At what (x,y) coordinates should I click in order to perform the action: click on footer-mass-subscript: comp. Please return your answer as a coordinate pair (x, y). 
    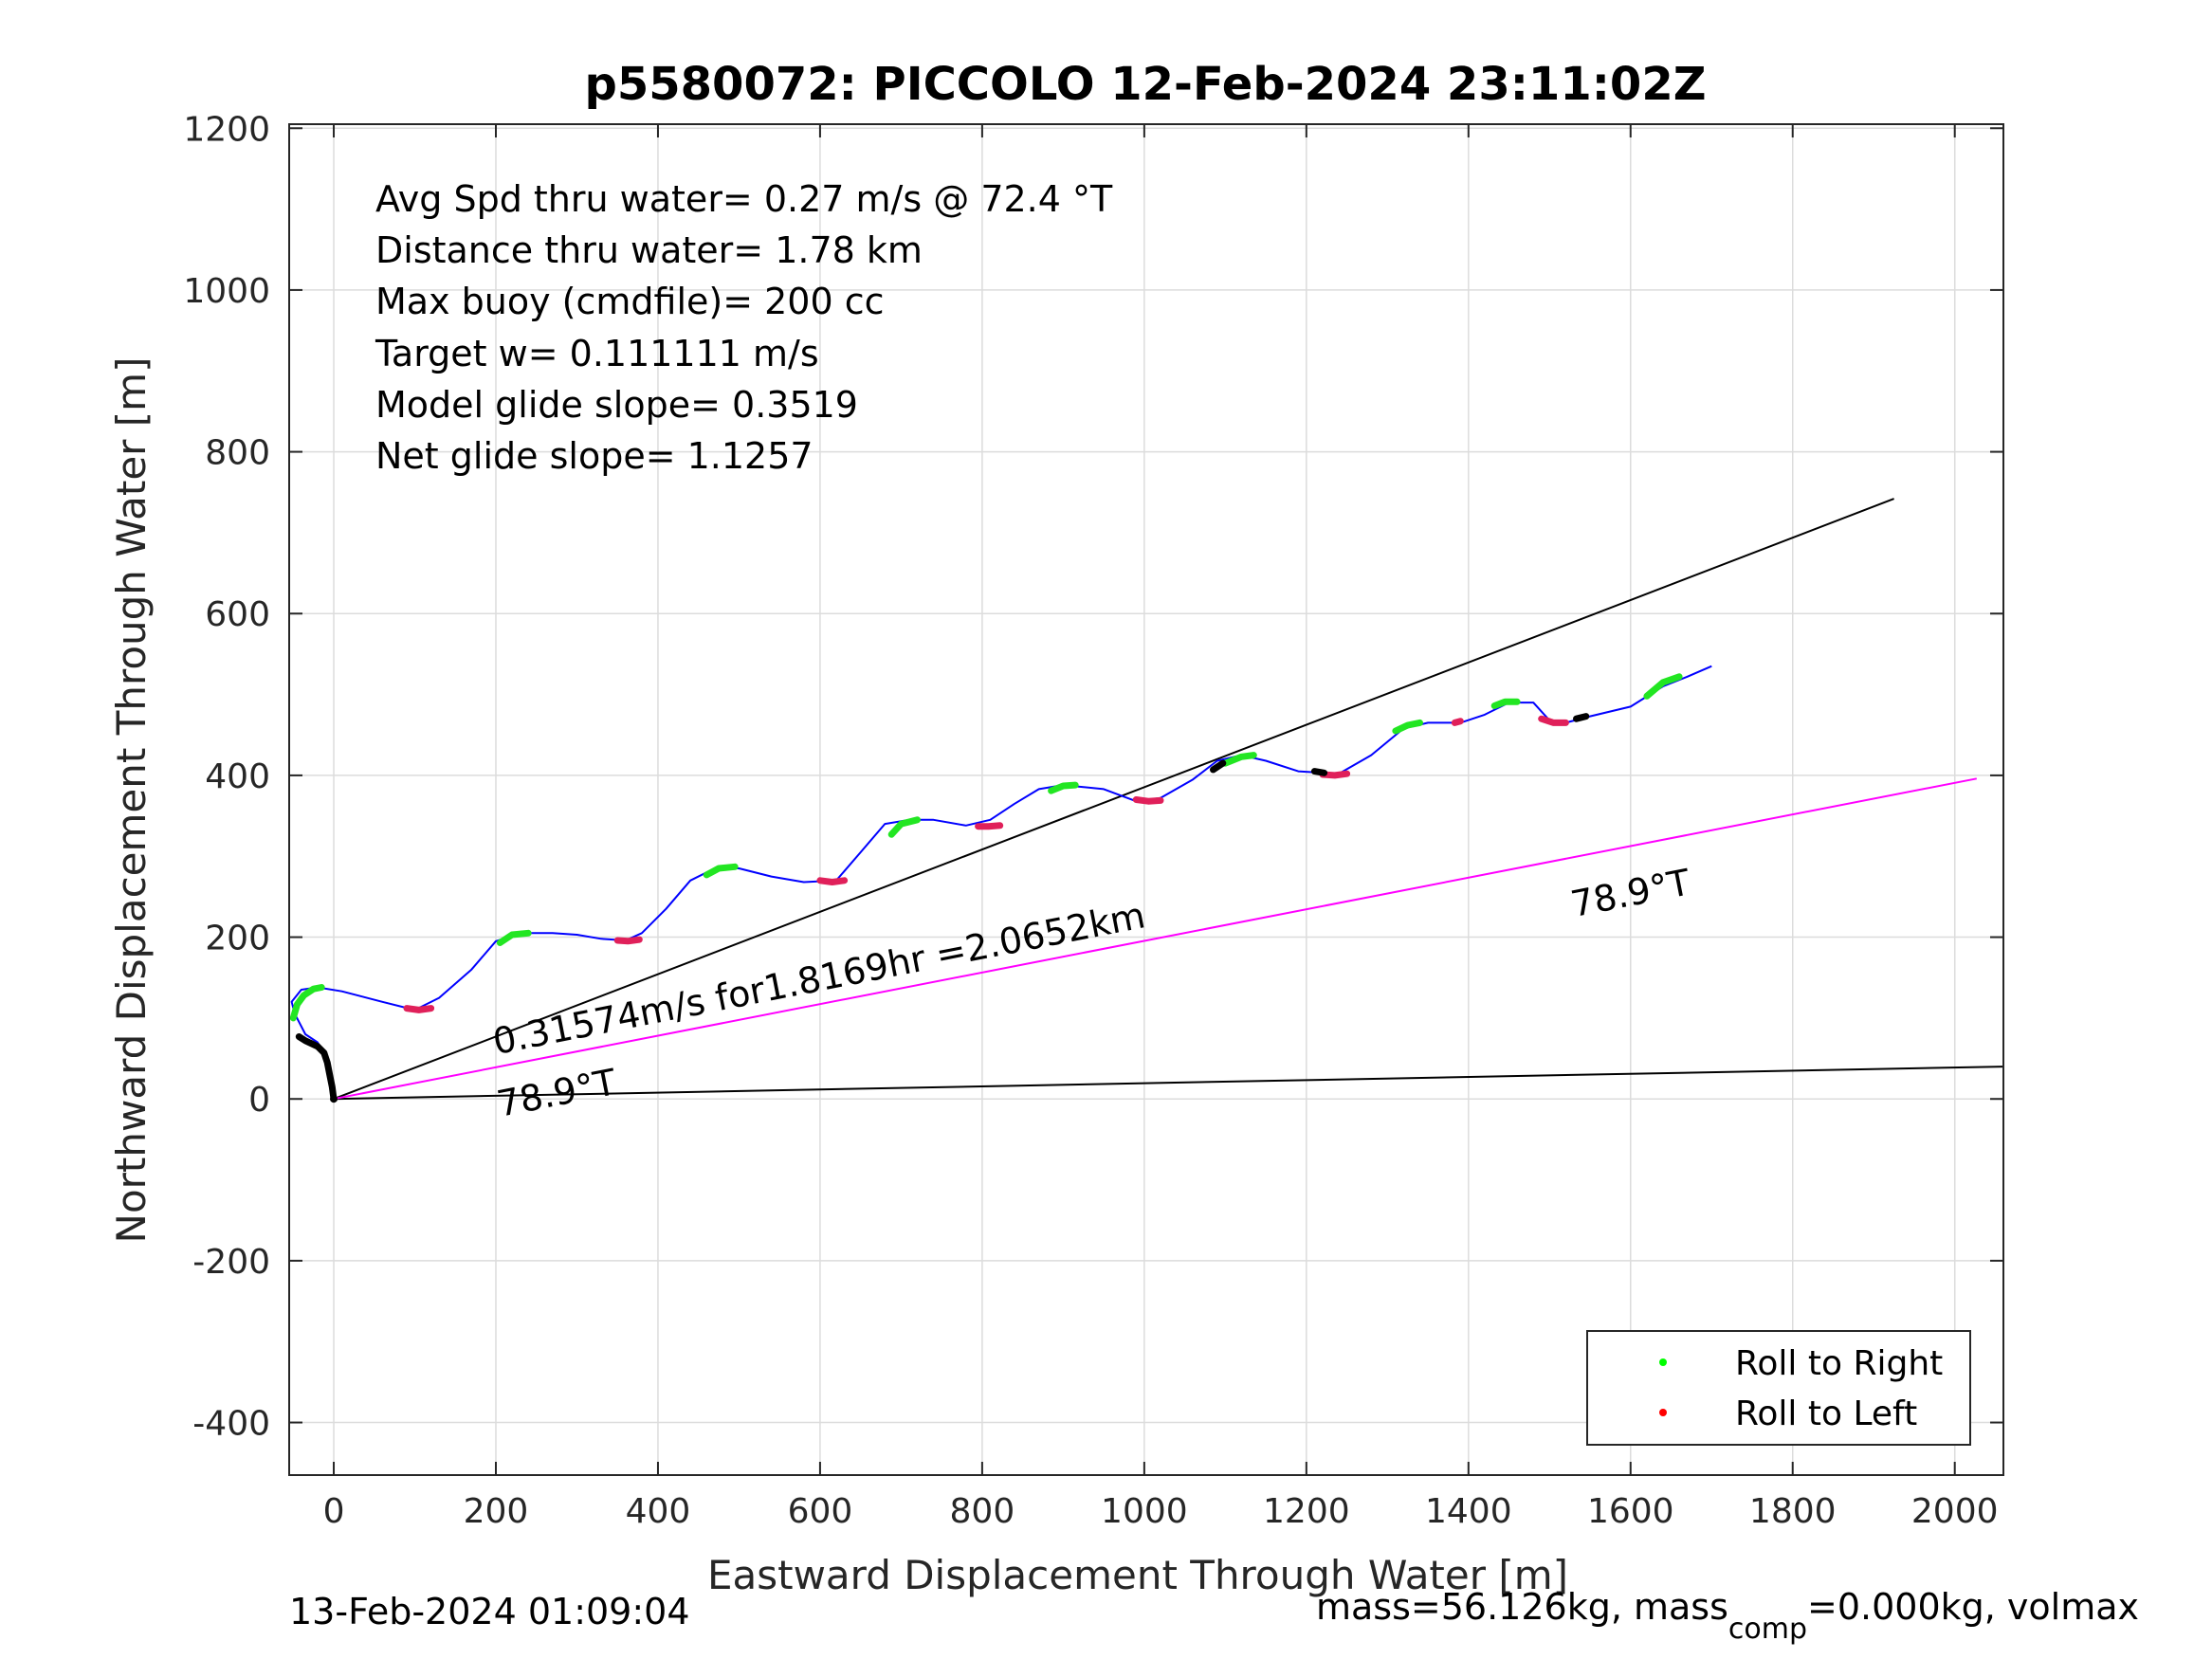
    Looking at the image, I should click on (1767, 1629).